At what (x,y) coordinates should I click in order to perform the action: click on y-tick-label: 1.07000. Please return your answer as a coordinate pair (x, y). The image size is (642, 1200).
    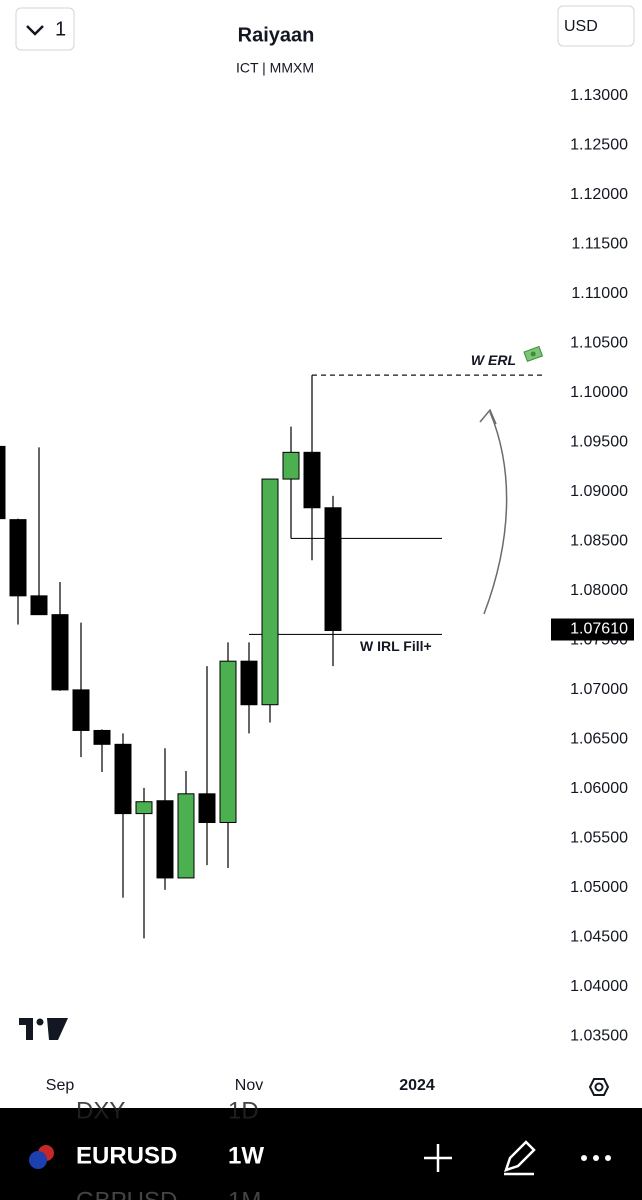
    Looking at the image, I should click on (599, 689).